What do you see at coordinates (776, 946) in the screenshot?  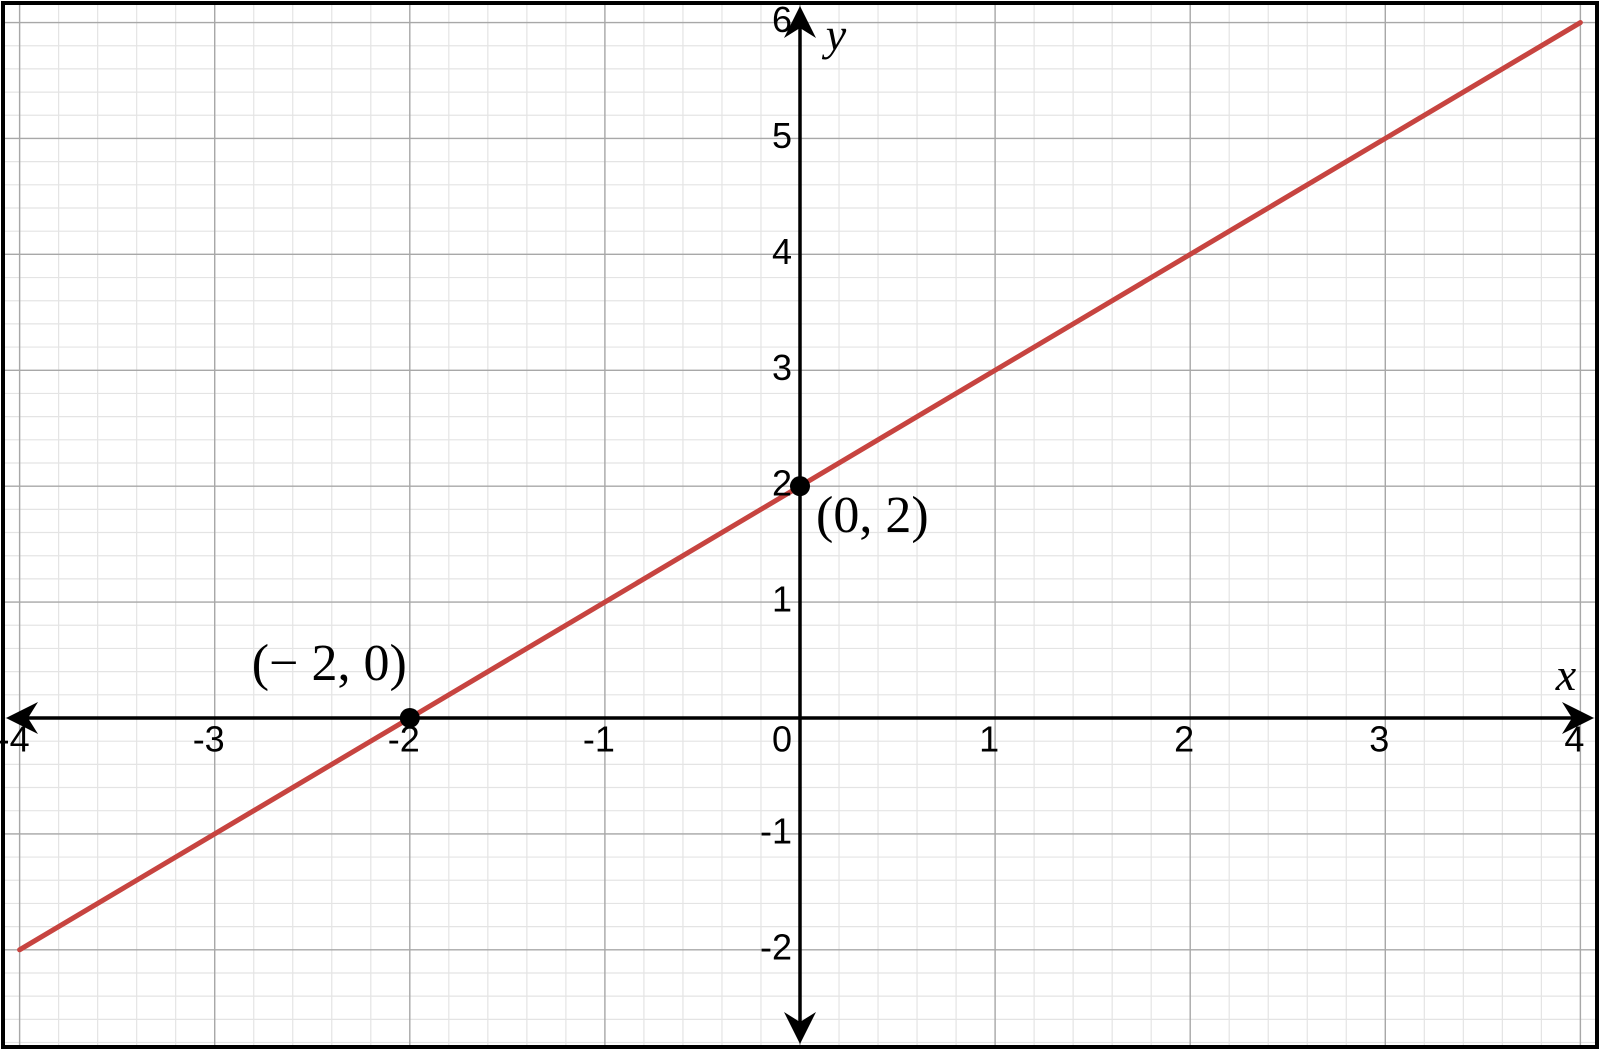 I see `y-tick-label: -2` at bounding box center [776, 946].